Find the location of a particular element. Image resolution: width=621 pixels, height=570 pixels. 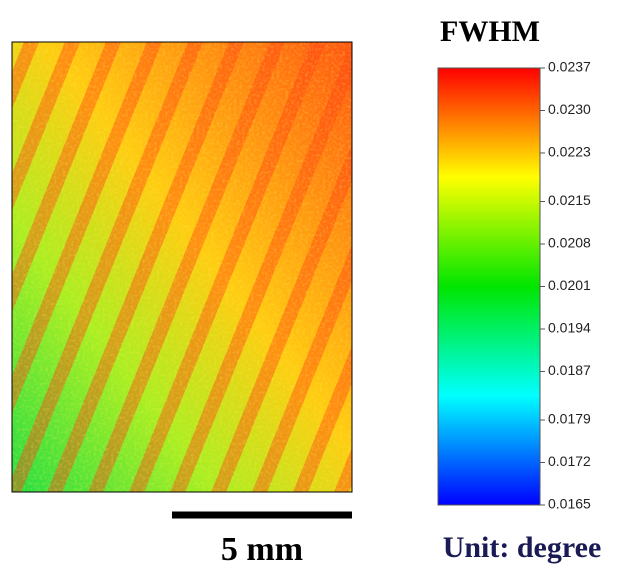

tick-label: 0.0201 is located at coordinates (569, 285).